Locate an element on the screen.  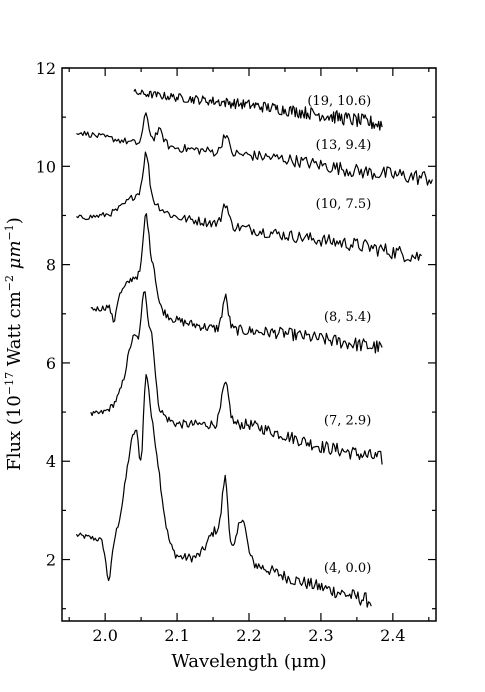
y-tick-label: 2 is located at coordinates (51, 560).